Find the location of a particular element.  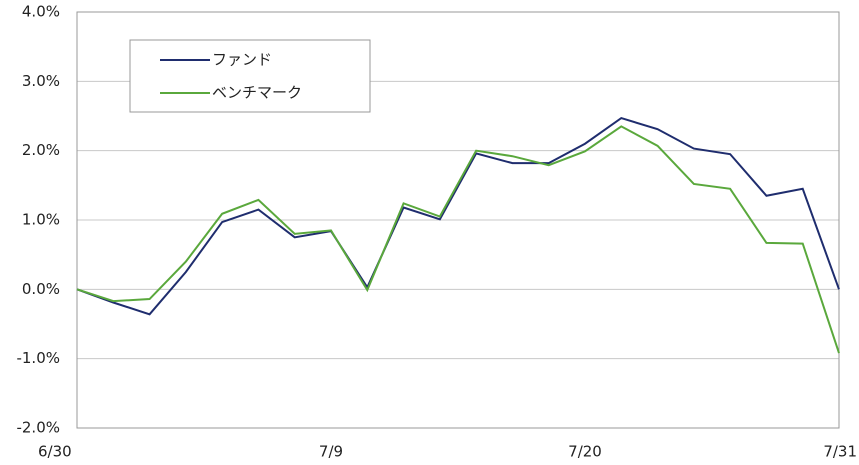

y-tick-label: 3.0% is located at coordinates (41, 81).